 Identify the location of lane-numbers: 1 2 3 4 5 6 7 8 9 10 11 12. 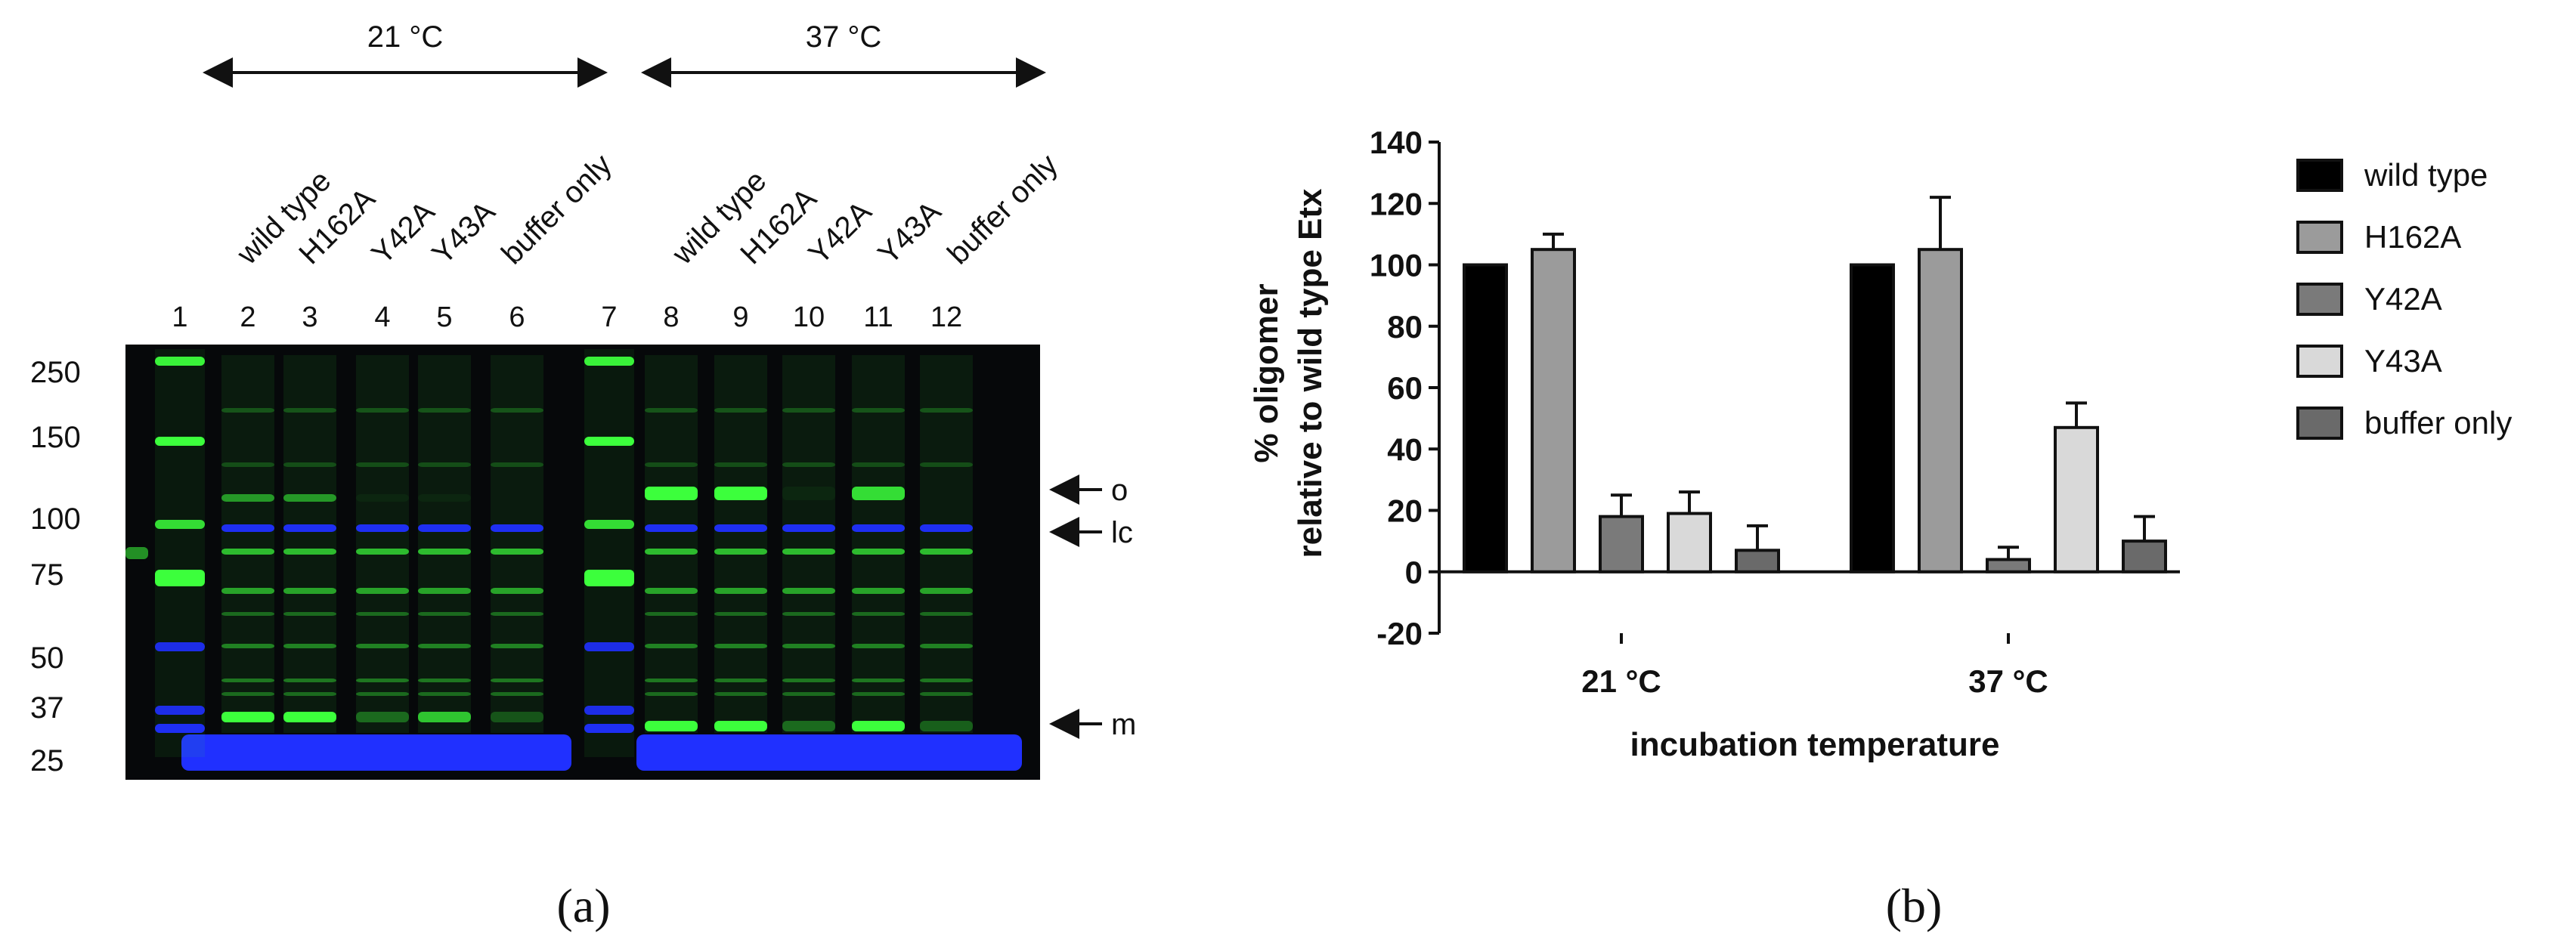
(567, 317).